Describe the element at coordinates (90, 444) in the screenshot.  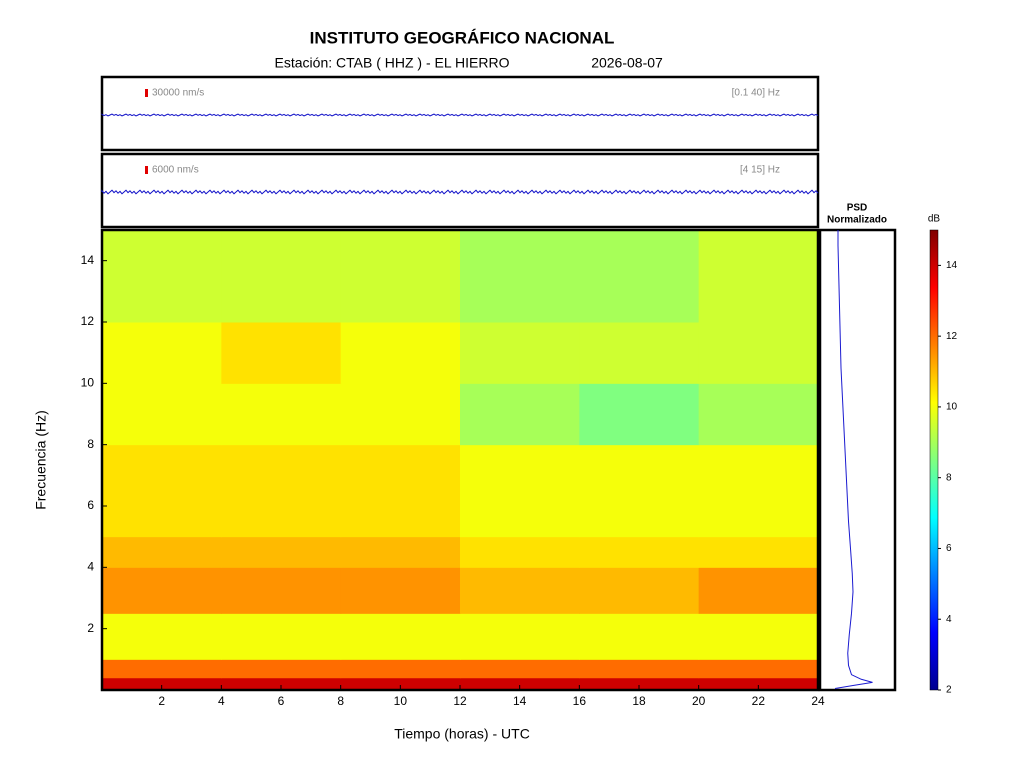
I see `y-tick-label: 8` at that location.